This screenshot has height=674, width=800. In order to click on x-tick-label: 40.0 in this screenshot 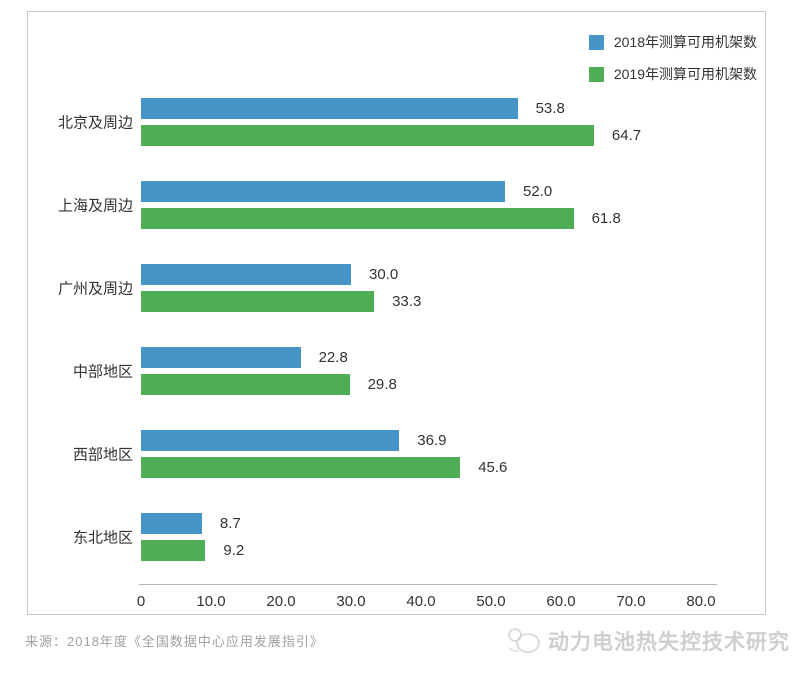, I will do `click(421, 601)`.